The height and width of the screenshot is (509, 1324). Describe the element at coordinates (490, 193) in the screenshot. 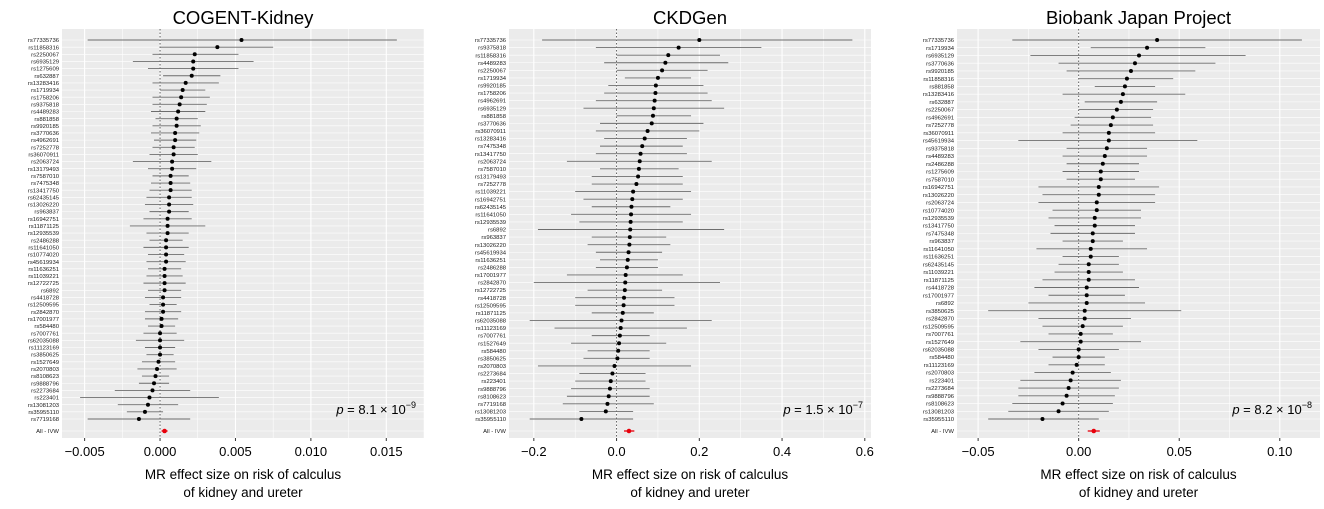

I see `snp-label: rs11039221` at that location.